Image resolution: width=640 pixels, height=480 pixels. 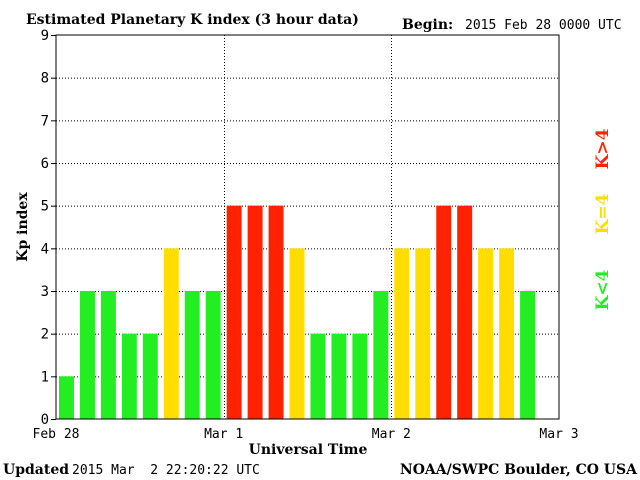 What do you see at coordinates (23, 227) in the screenshot?
I see `y-axis-label: Kp index` at bounding box center [23, 227].